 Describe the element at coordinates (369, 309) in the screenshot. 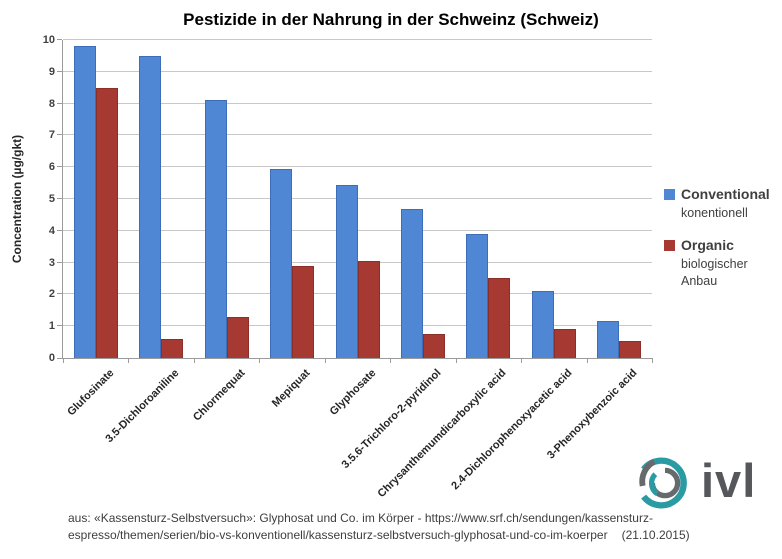

I see `bar-organic-glyphosate` at that location.